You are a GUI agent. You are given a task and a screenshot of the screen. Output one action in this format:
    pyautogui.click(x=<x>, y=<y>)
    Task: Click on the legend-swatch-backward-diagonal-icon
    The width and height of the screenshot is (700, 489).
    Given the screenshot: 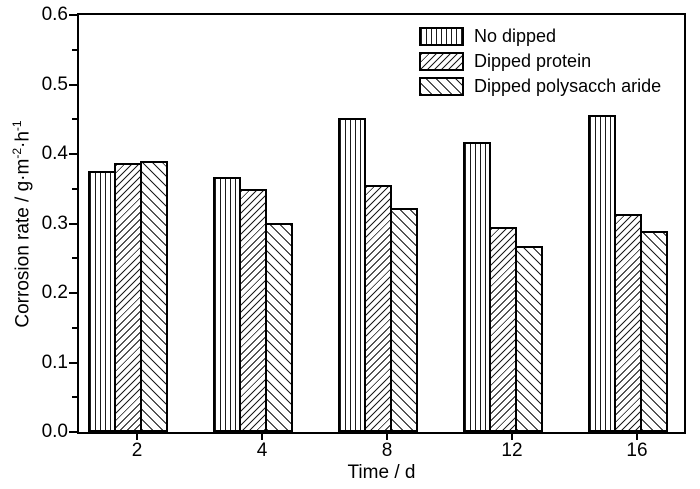 What is the action you would take?
    pyautogui.click(x=441, y=86)
    